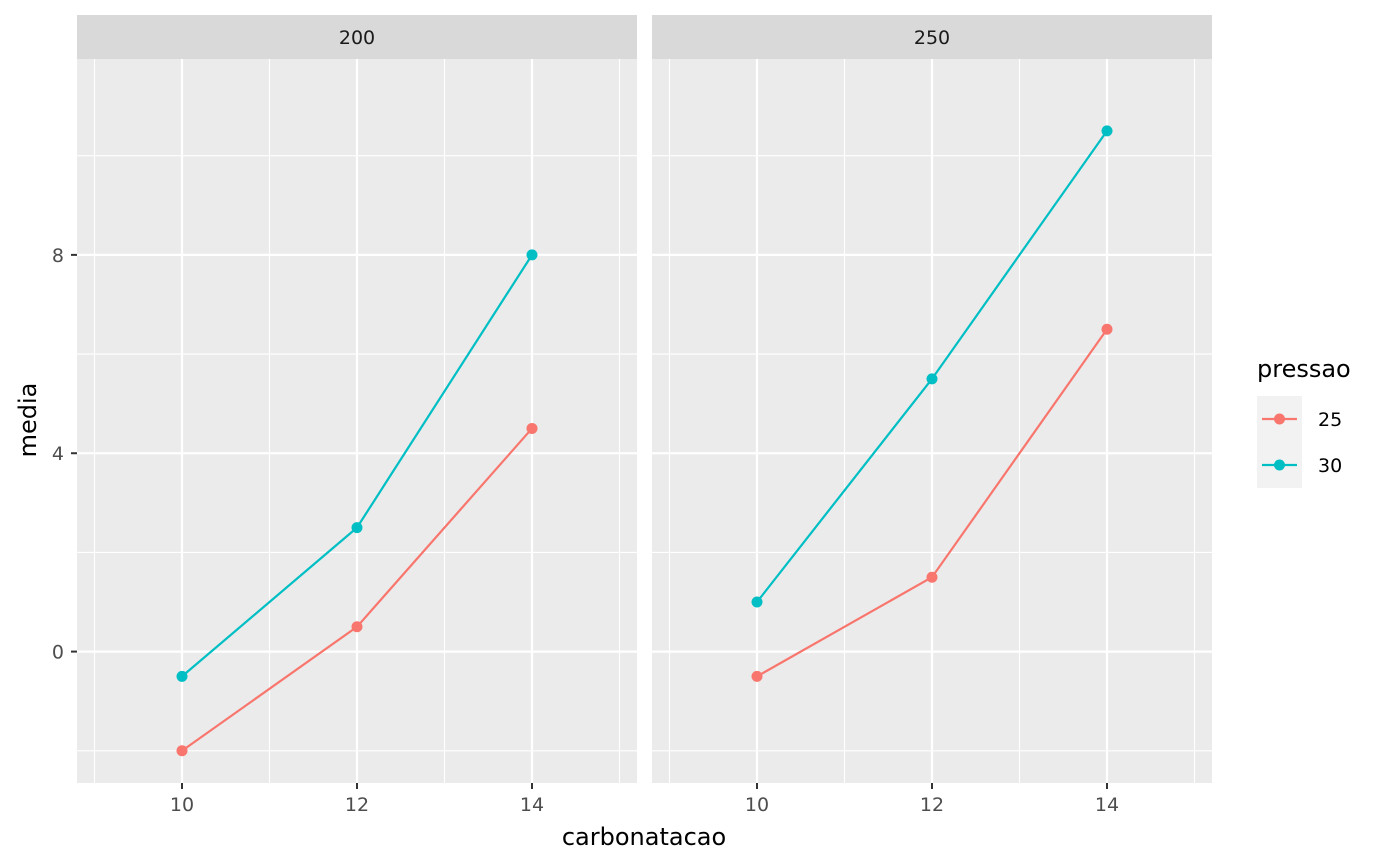 The height and width of the screenshot is (866, 1400). I want to click on legend-label-30: 30, so click(1330, 466).